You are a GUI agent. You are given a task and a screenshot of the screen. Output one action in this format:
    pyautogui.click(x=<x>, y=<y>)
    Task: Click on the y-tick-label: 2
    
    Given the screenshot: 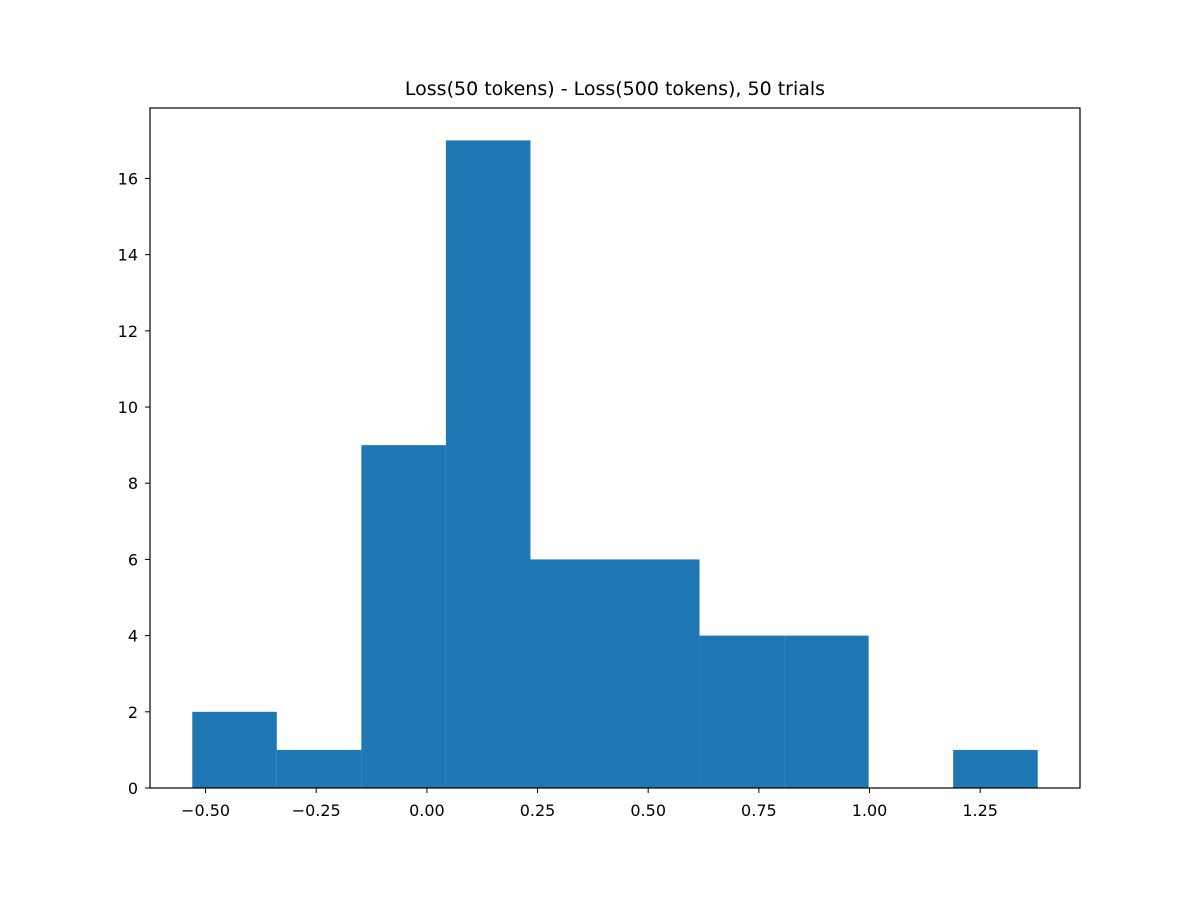 What is the action you would take?
    pyautogui.click(x=133, y=712)
    